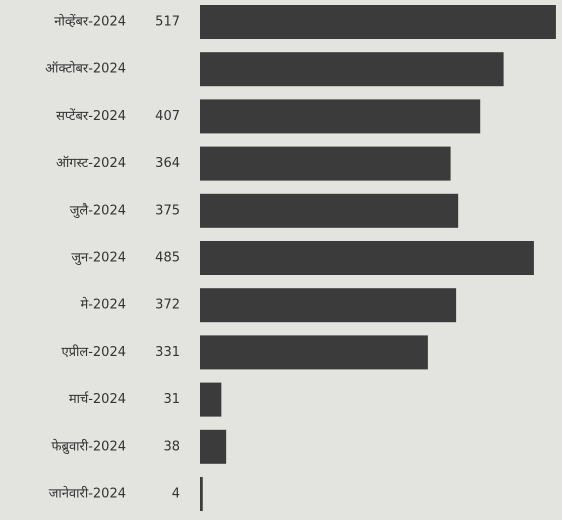 This screenshot has width=562, height=520. Describe the element at coordinates (167, 305) in the screenshot. I see `value-label: 372` at that location.